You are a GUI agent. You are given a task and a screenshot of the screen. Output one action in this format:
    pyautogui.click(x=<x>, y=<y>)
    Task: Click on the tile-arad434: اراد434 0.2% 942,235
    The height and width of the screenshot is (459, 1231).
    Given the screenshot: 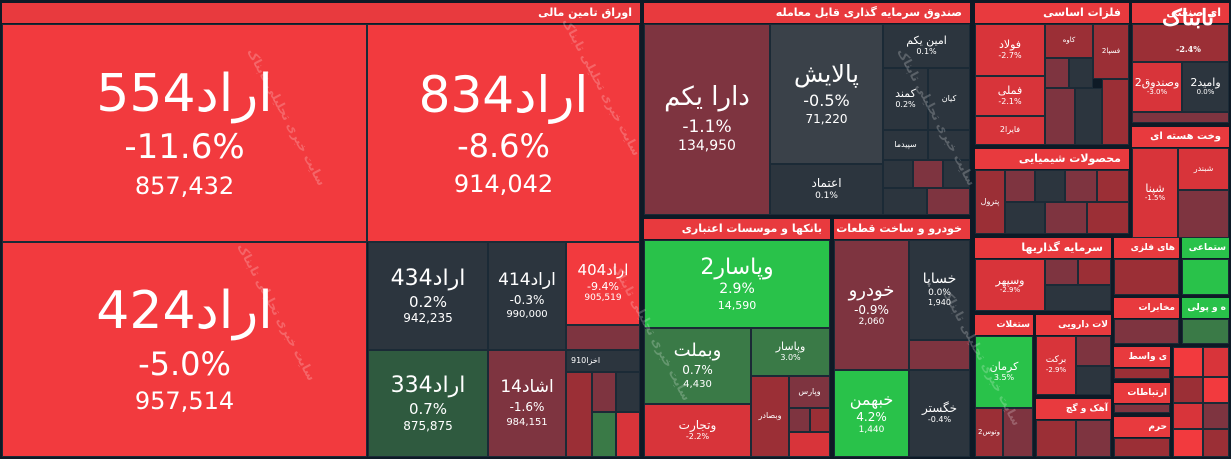 What is the action you would take?
    pyautogui.click(x=428, y=296)
    